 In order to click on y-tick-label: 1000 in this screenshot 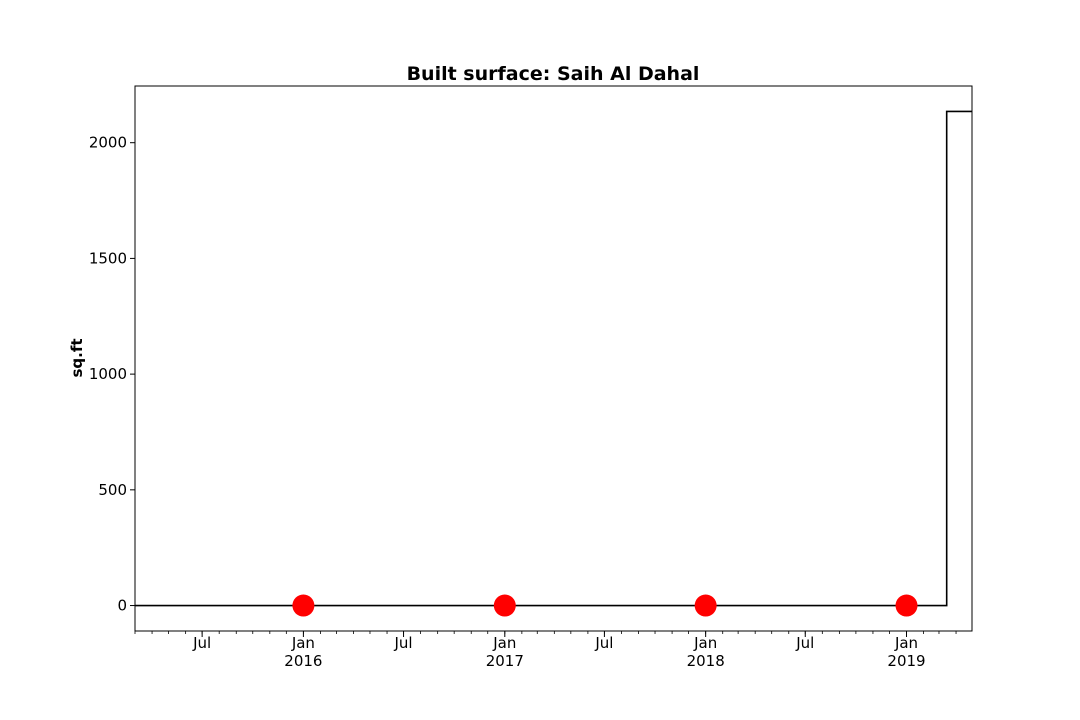, I will do `click(108, 374)`.